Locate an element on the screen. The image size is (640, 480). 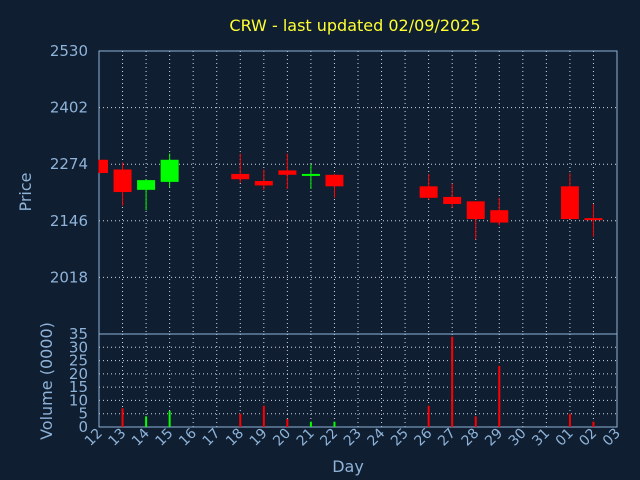
x-tick-label: 31 is located at coordinates (541, 438).